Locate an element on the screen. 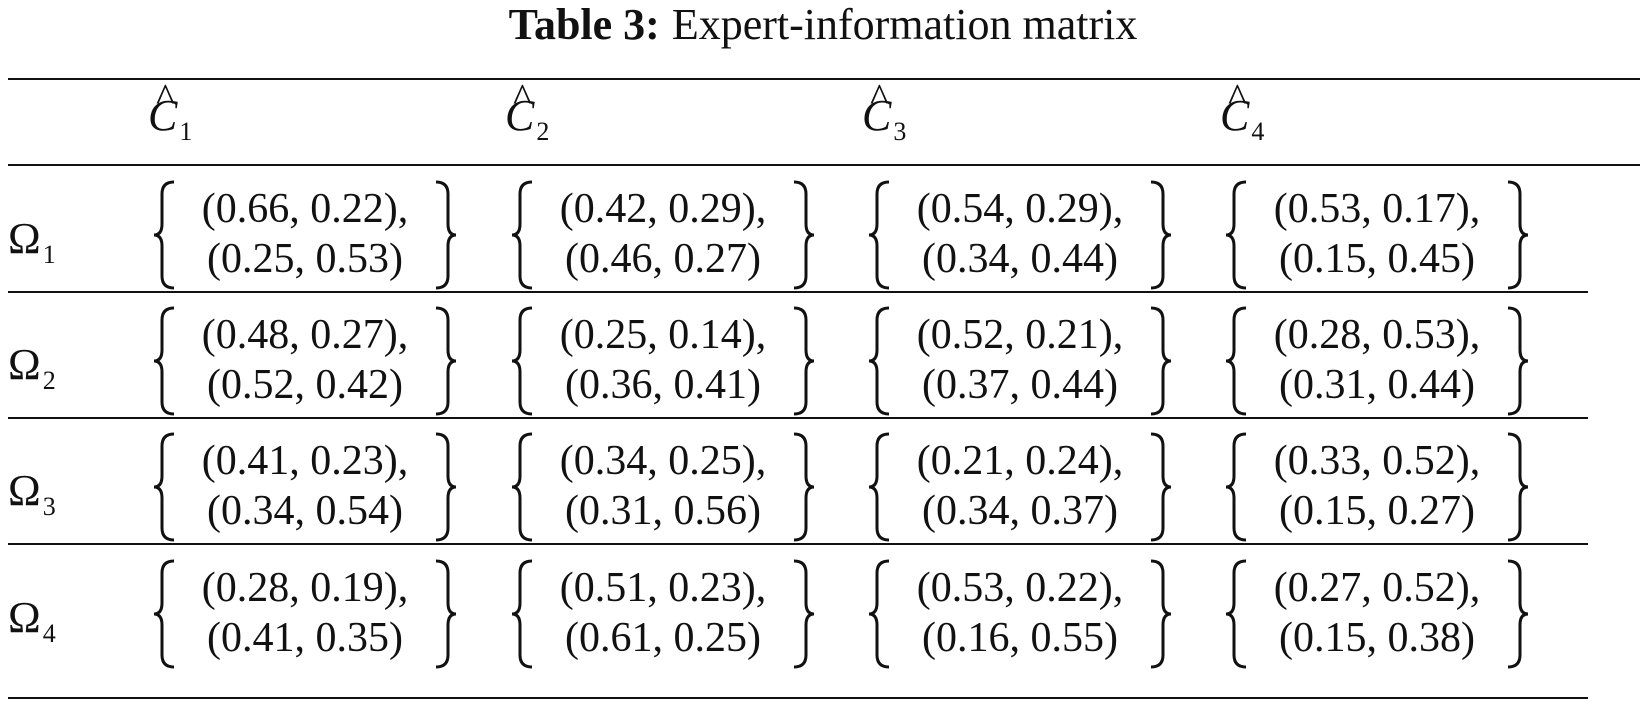  matrix-cell-r4-c3: (0.53, 0.22), (0.16, 0.55) is located at coordinates (1020, 614).